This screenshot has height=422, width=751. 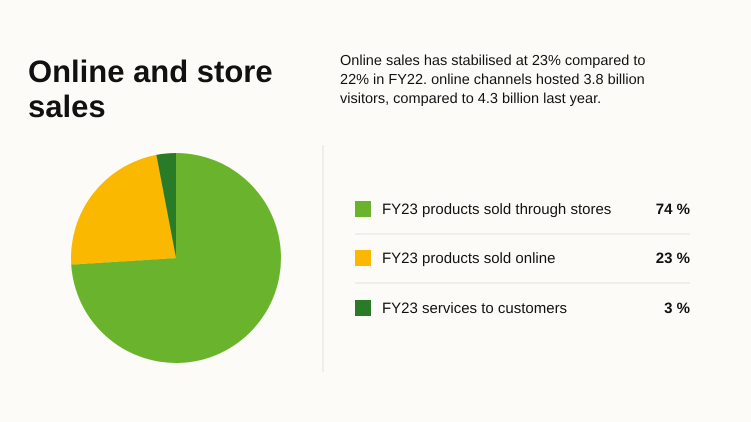 I want to click on legend-label: FY23 products sold through stores, so click(x=497, y=209).